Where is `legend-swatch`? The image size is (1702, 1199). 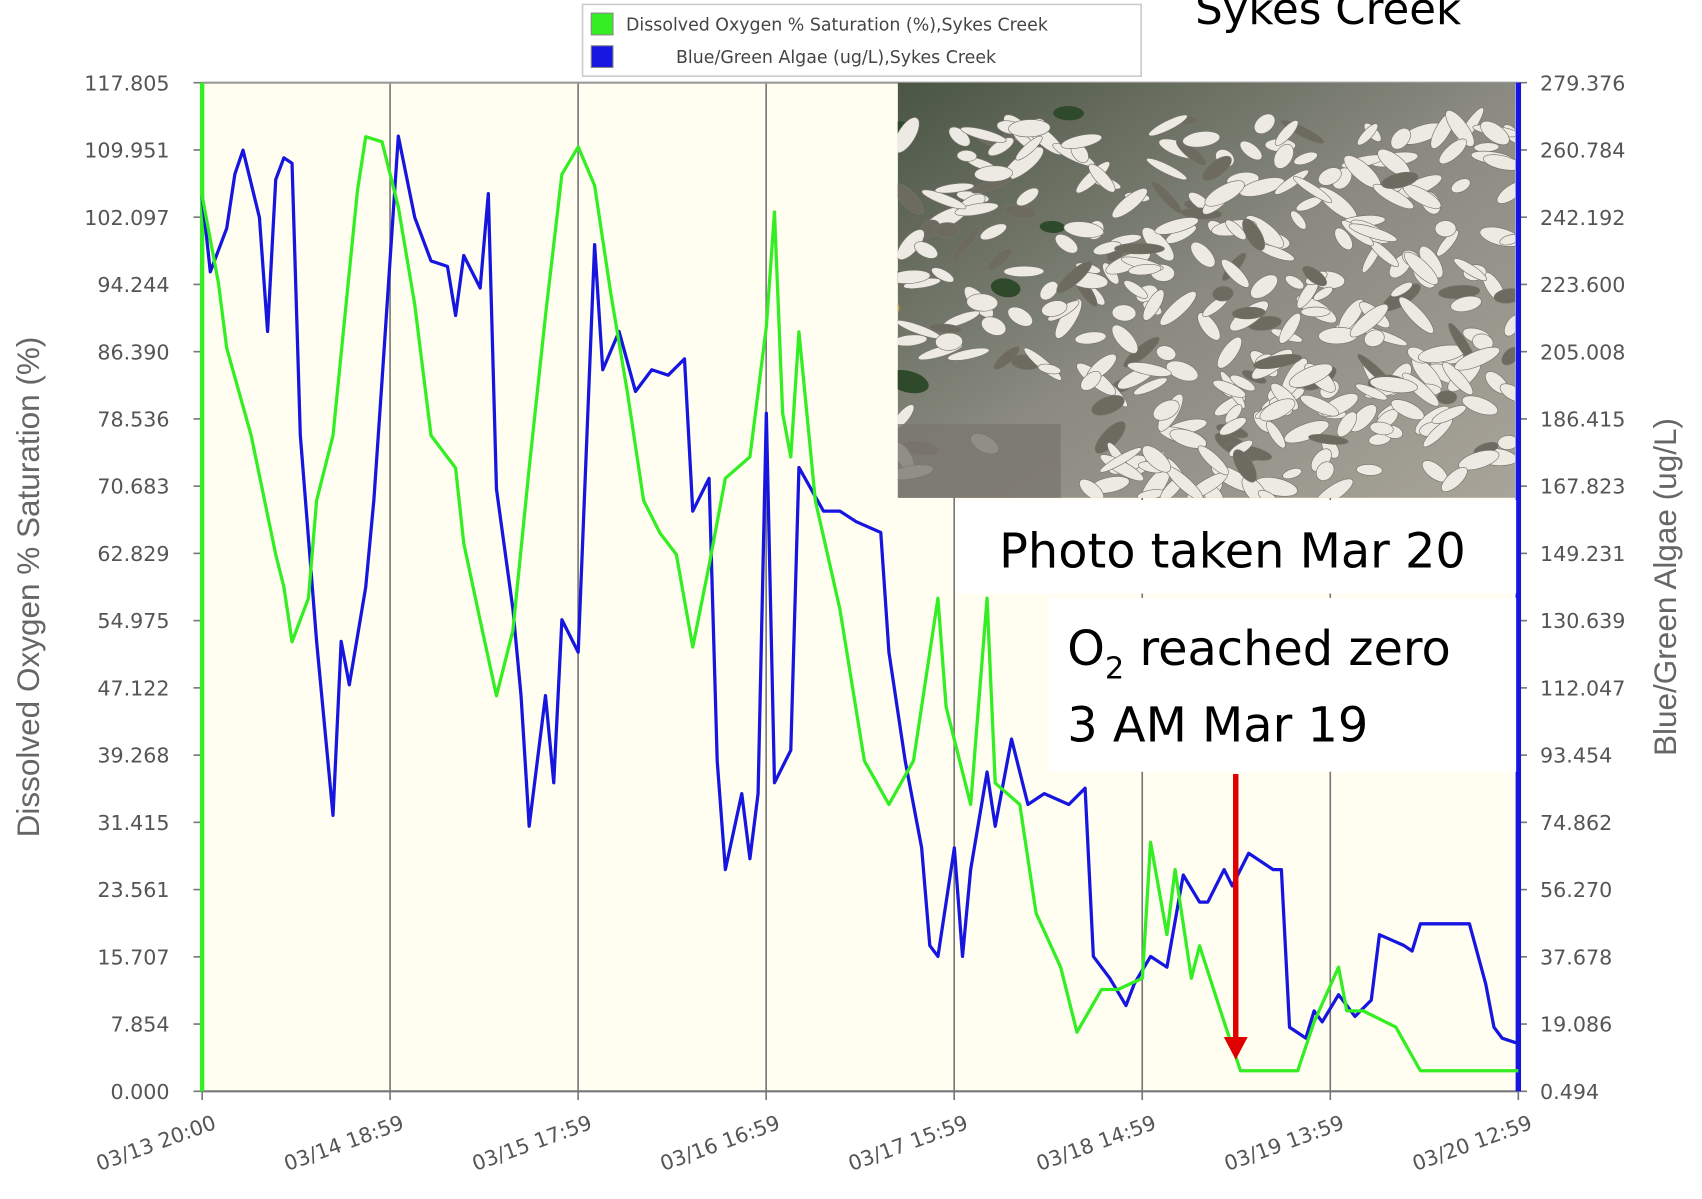 legend-swatch is located at coordinates (602, 57).